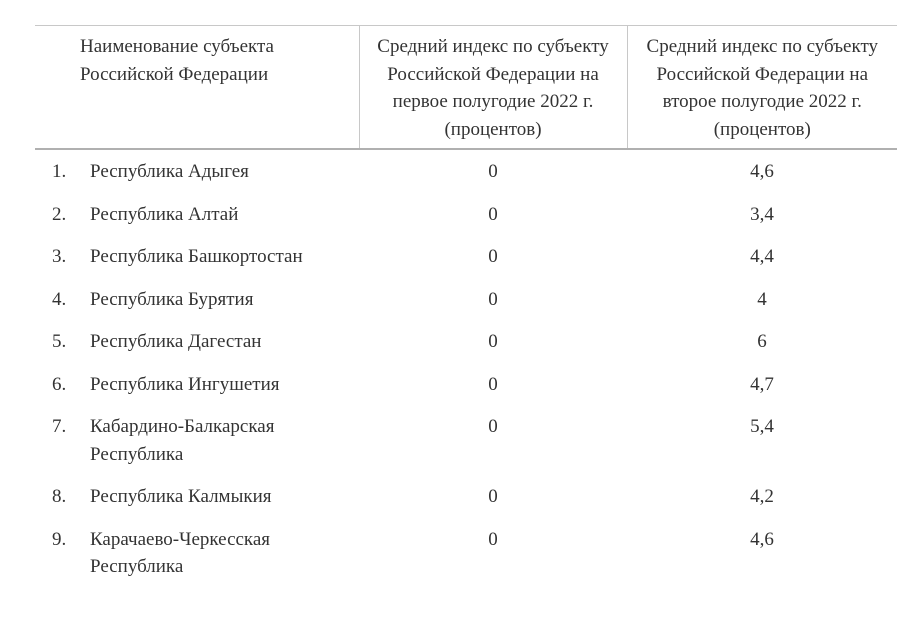 This screenshot has width=924, height=630. I want to click on subject-name: Республика Дагестан, so click(176, 341).